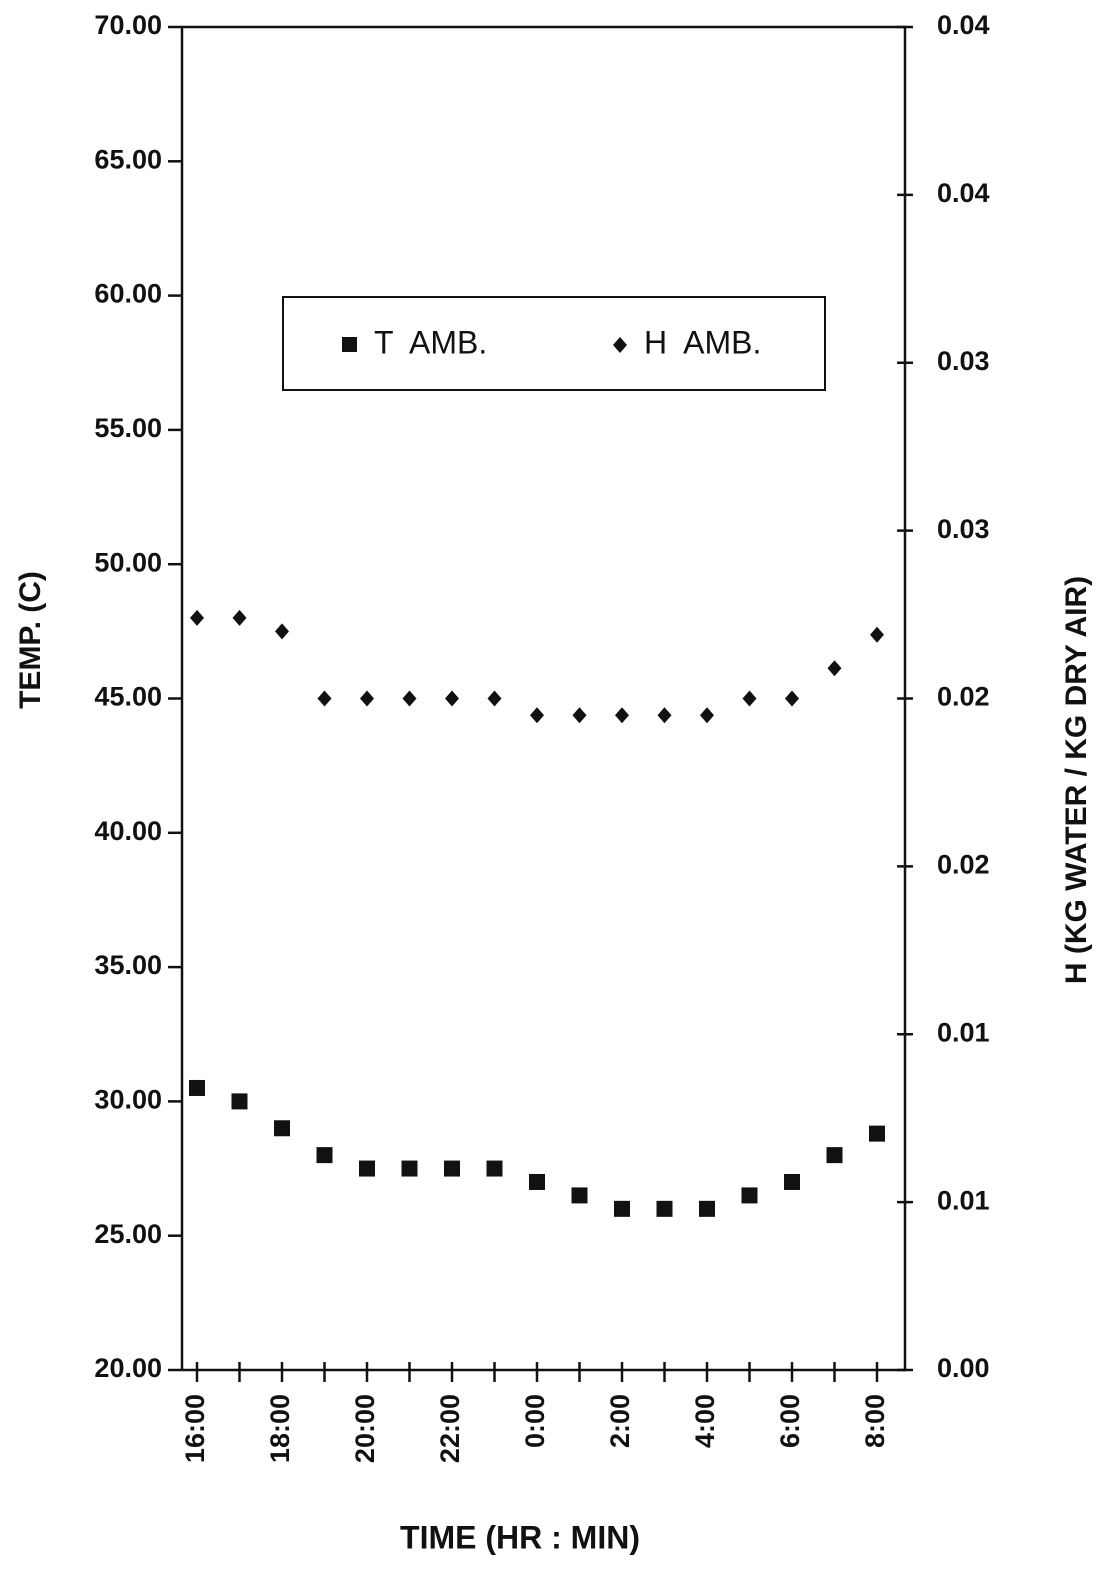 This screenshot has width=1105, height=1582. I want to click on y-tick-label: 50.00, so click(128, 562).